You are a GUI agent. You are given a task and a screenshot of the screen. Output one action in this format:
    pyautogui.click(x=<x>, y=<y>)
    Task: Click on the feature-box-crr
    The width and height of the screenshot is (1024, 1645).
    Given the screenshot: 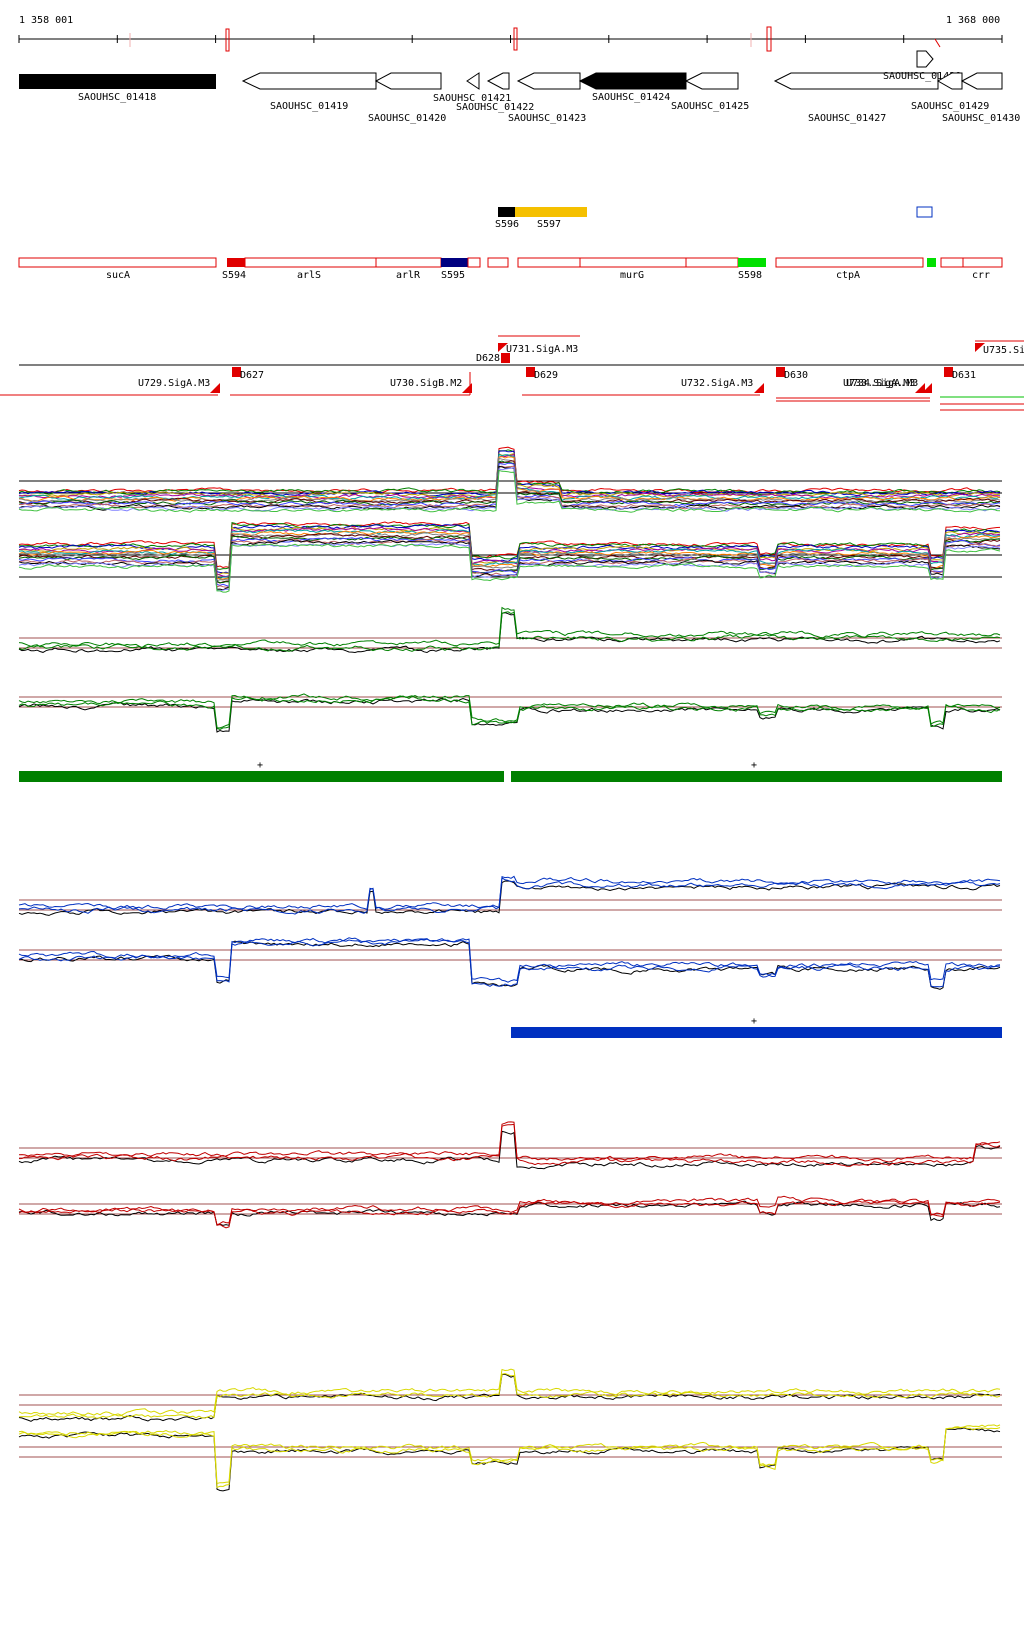 What is the action you would take?
    pyautogui.click(x=982, y=262)
    